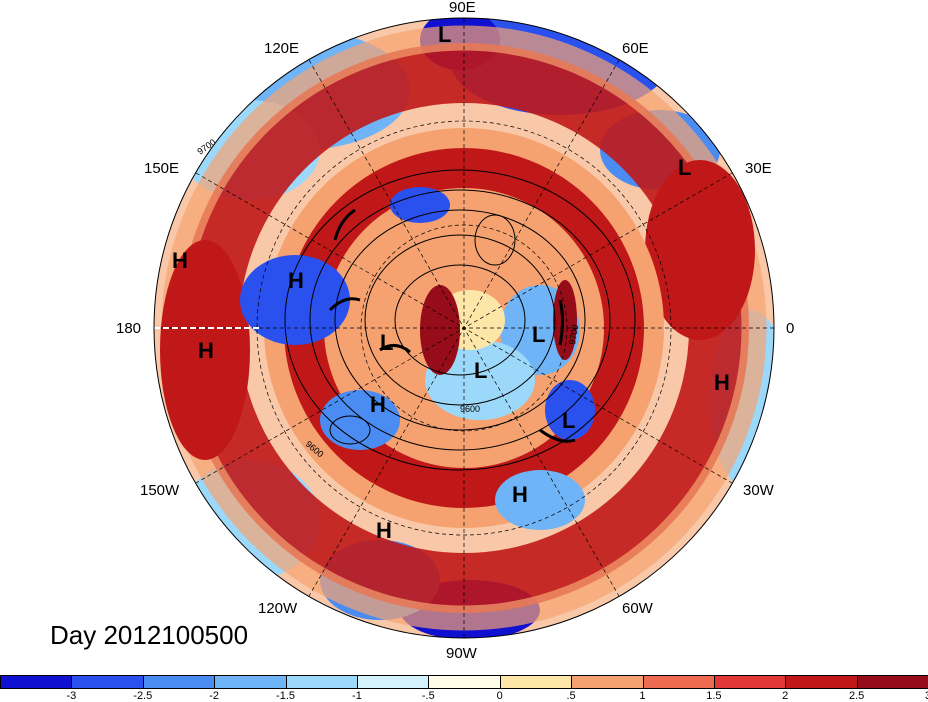  I want to click on lon-label-60w: 60W, so click(637, 608).